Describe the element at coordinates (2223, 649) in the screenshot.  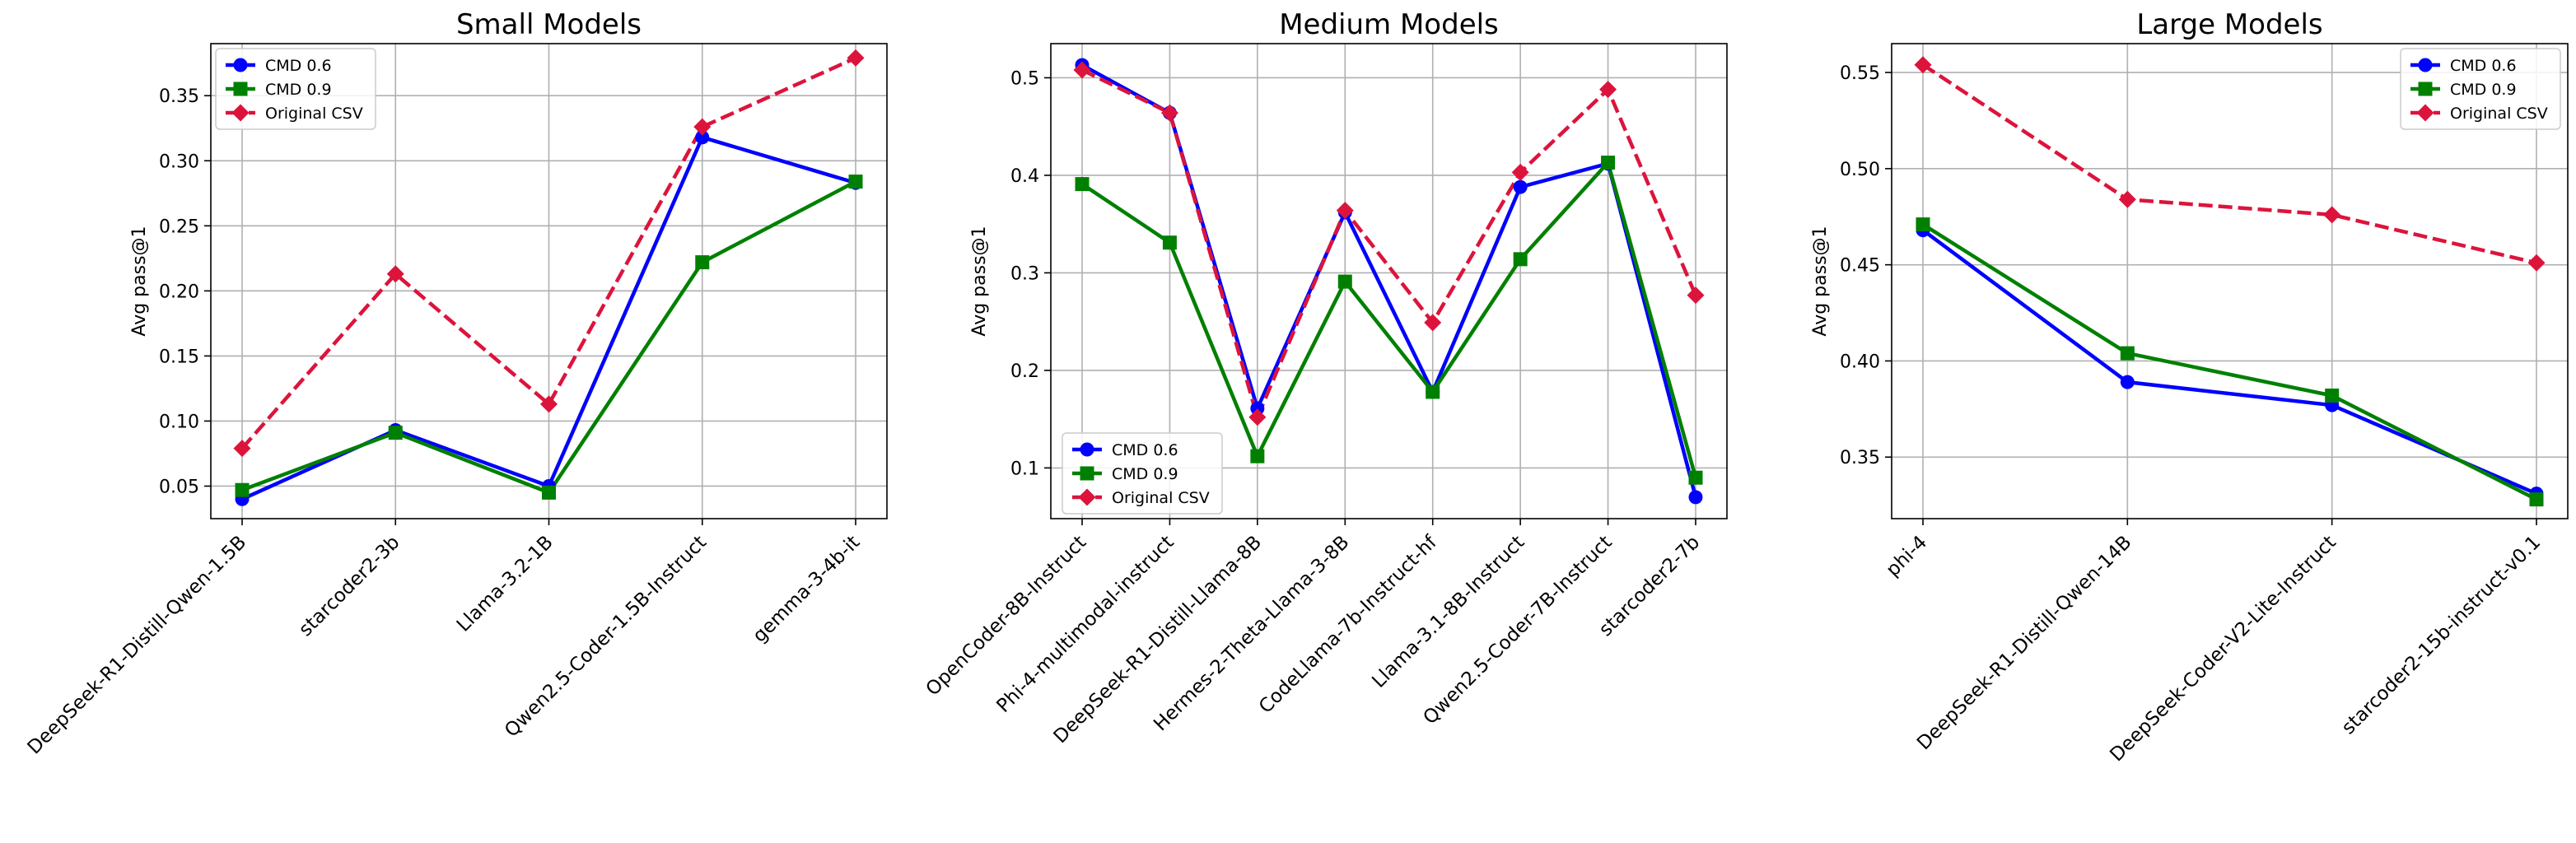
I see `x-tick-label: DeepSeek-Coder-V2-Lite-Instruct` at that location.